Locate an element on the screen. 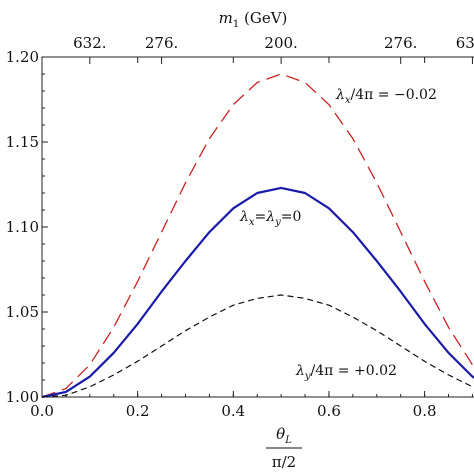  x-axis-numerator: θL is located at coordinates (284, 435).